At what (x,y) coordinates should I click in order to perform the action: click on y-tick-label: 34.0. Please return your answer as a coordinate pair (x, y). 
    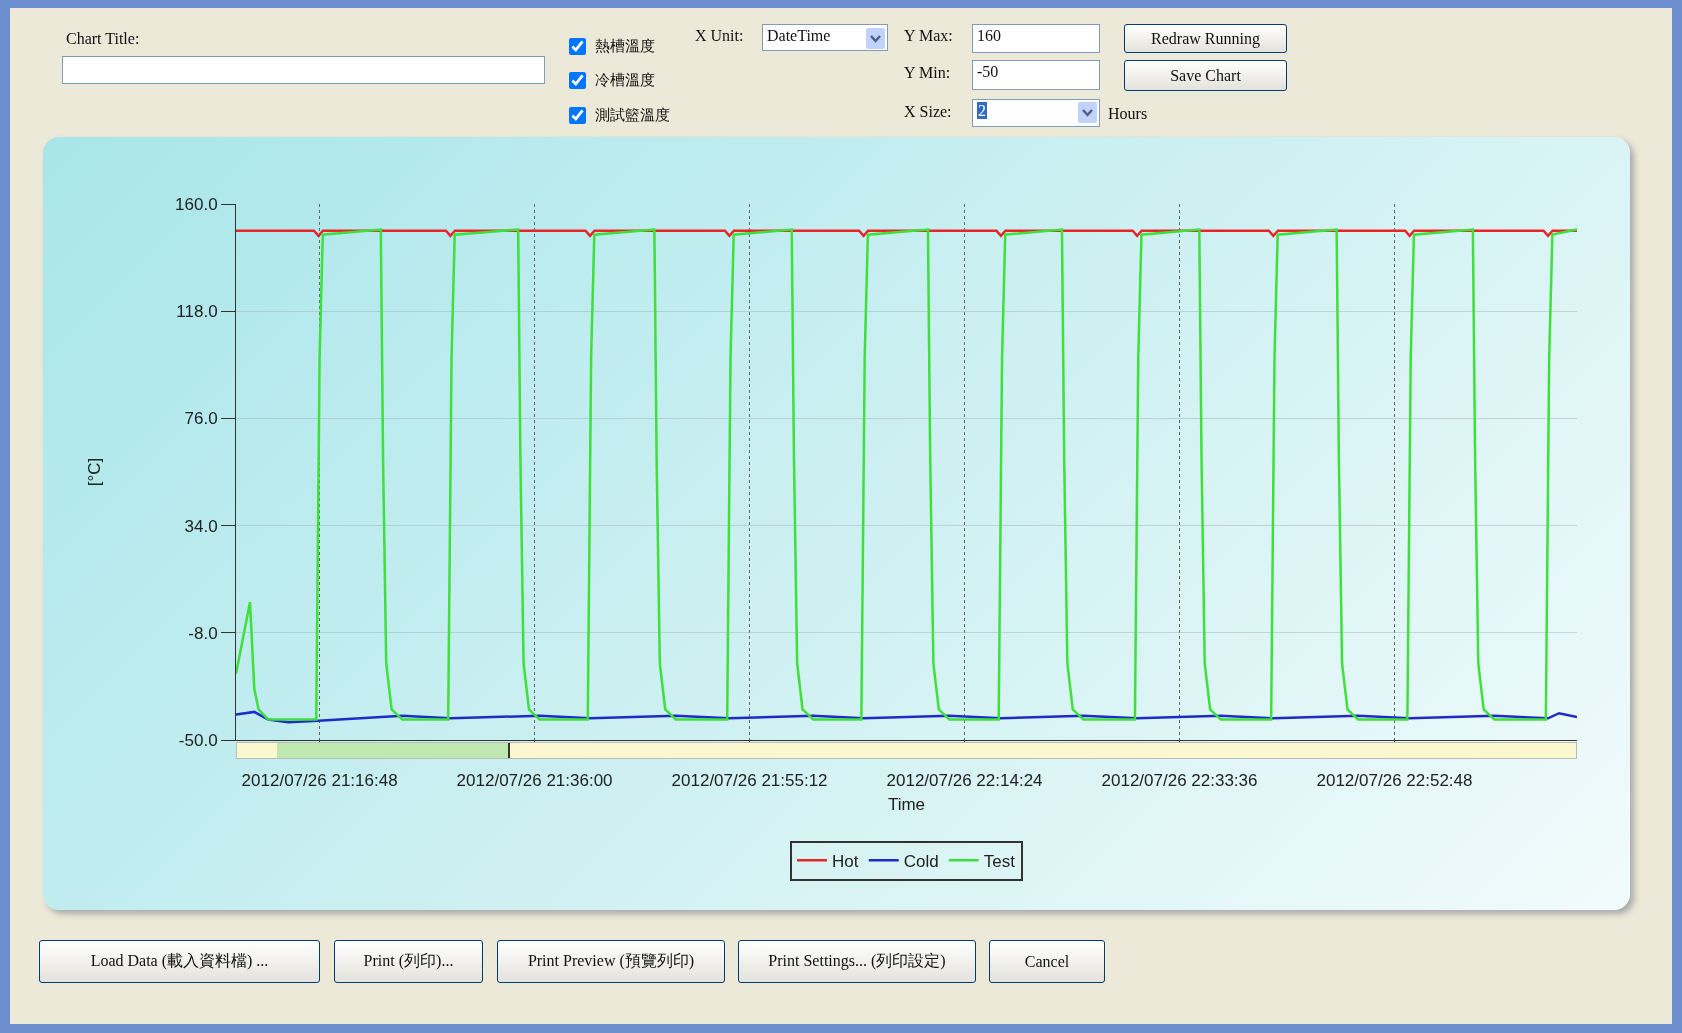
    Looking at the image, I should click on (201, 526).